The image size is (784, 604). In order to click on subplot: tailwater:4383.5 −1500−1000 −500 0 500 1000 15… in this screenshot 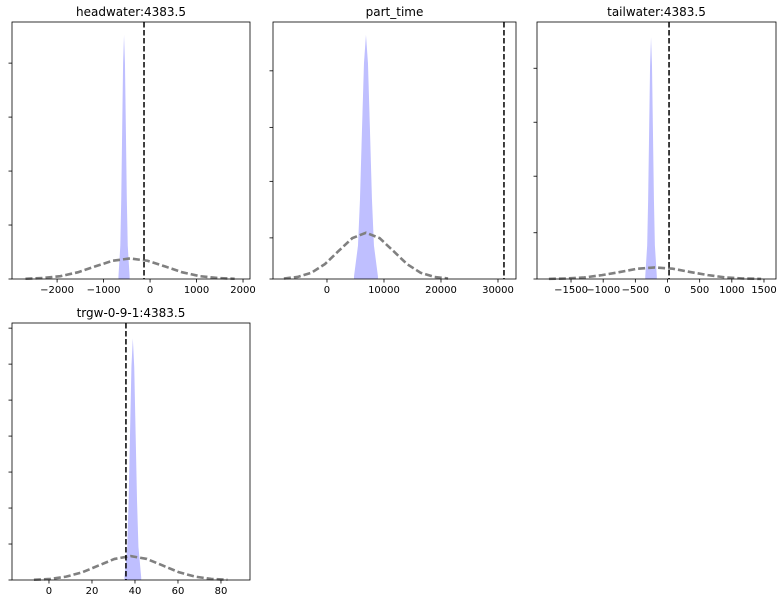, I will do `click(655, 150)`.